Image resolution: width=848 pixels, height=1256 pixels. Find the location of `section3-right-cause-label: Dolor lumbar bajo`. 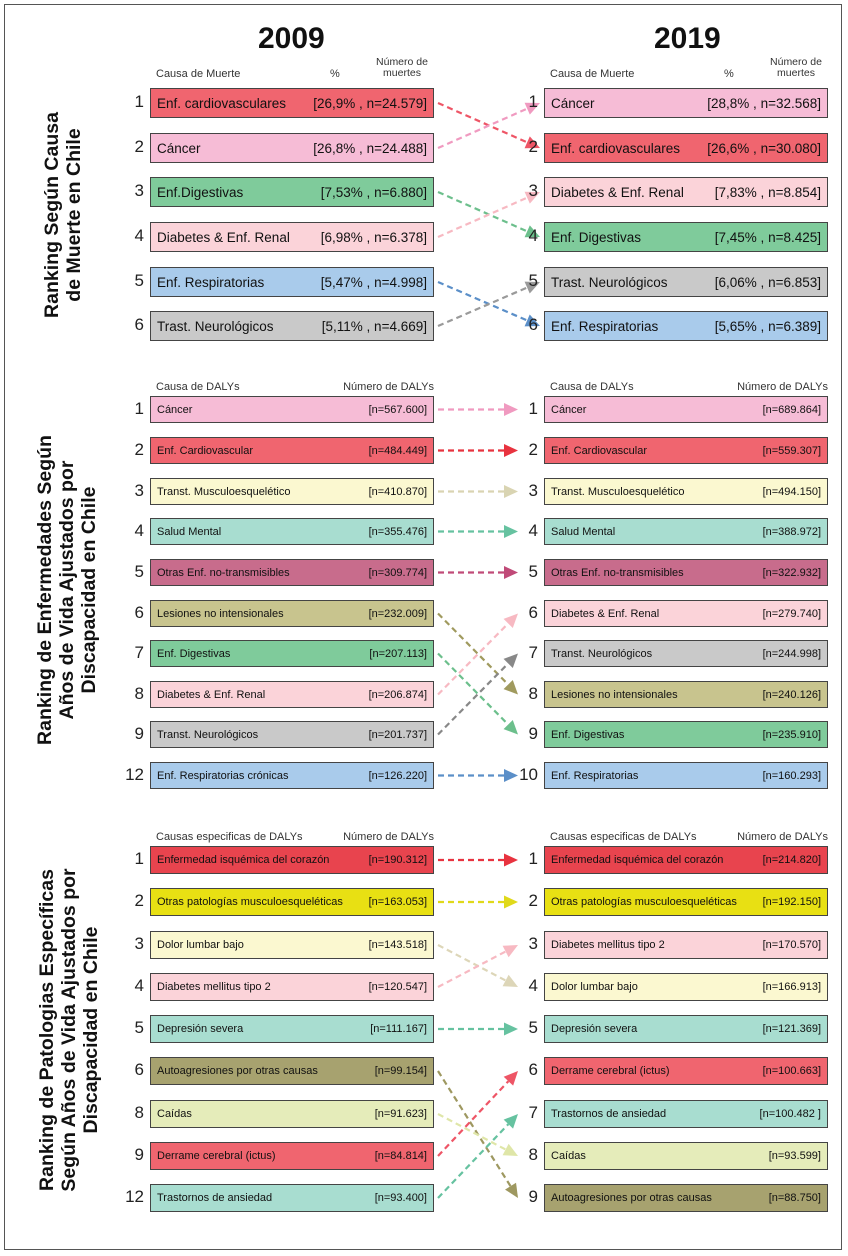

section3-right-cause-label: Dolor lumbar bajo is located at coordinates (594, 987).